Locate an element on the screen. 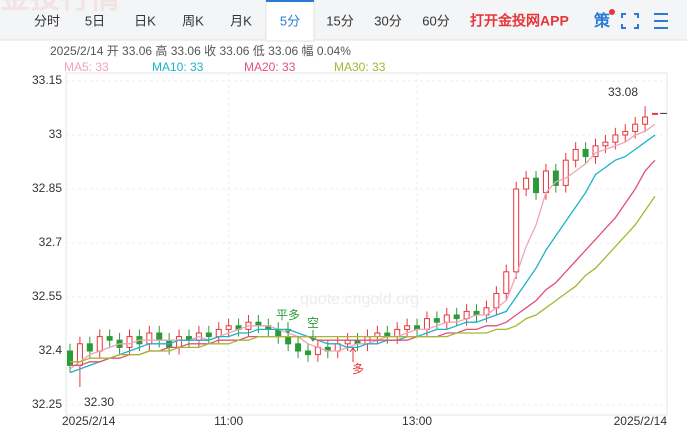  tab-bar is located at coordinates (343, 20).